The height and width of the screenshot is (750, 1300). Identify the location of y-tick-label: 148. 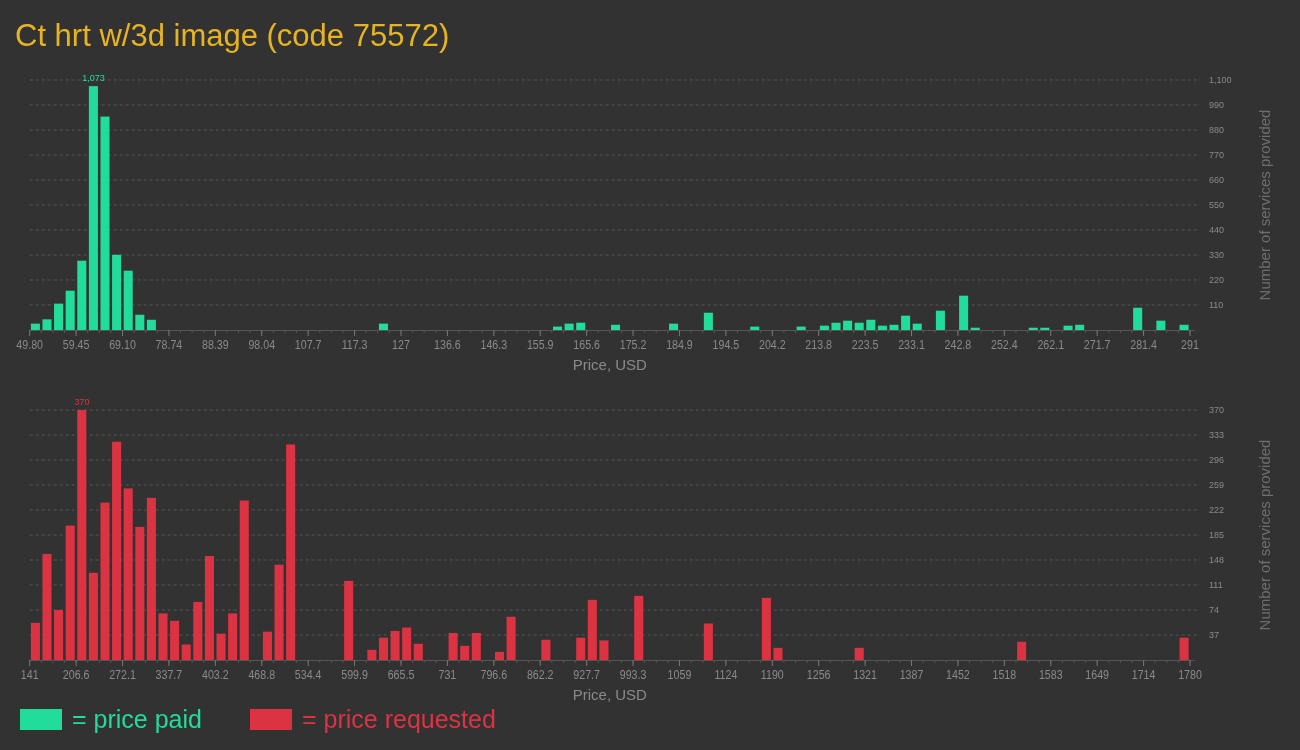
(1217, 560).